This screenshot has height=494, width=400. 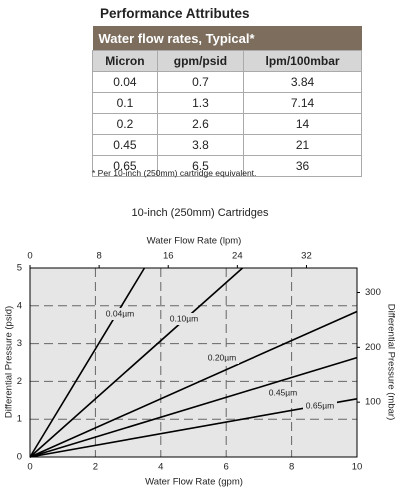 What do you see at coordinates (194, 482) in the screenshot?
I see `x-axis-label: Water Flow Rate (gpm)` at bounding box center [194, 482].